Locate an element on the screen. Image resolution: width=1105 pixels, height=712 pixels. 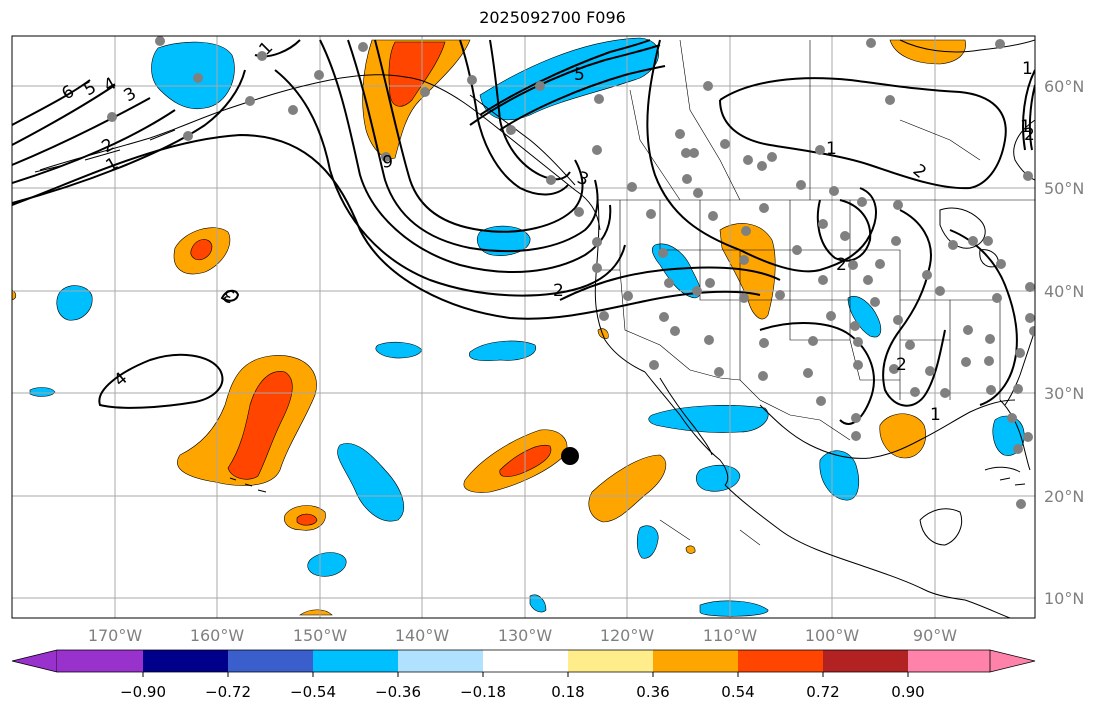
contour-1-loop is located at coordinates (161, 381).